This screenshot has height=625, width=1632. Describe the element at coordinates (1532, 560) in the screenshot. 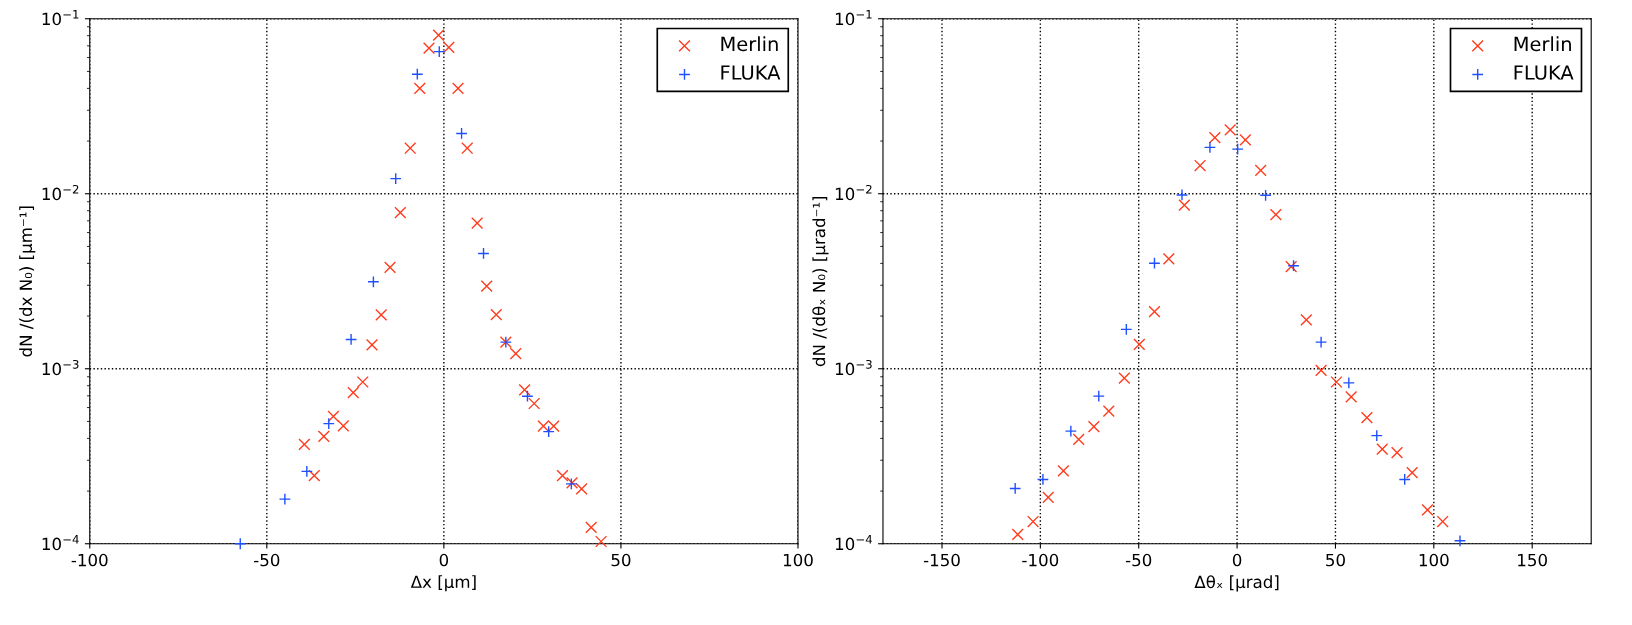

I see `x-tick-label: 150` at that location.